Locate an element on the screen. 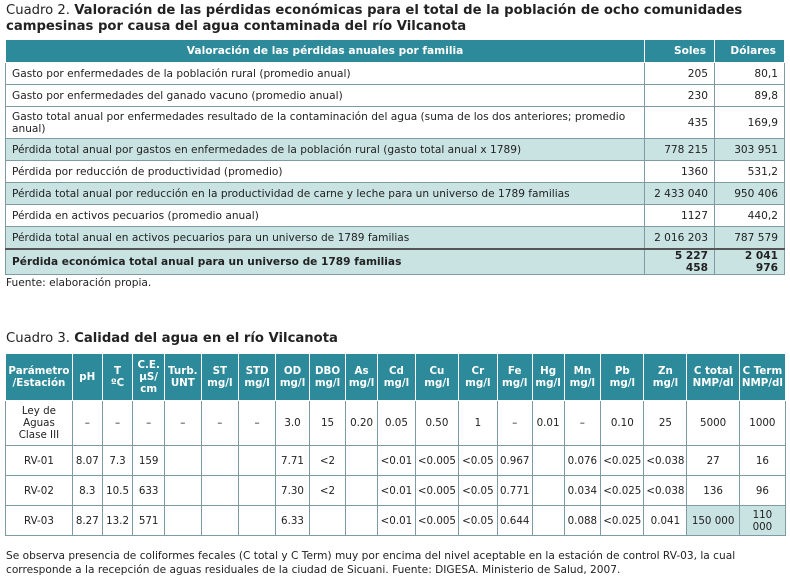  table-cell: 0.771 is located at coordinates (514, 490).